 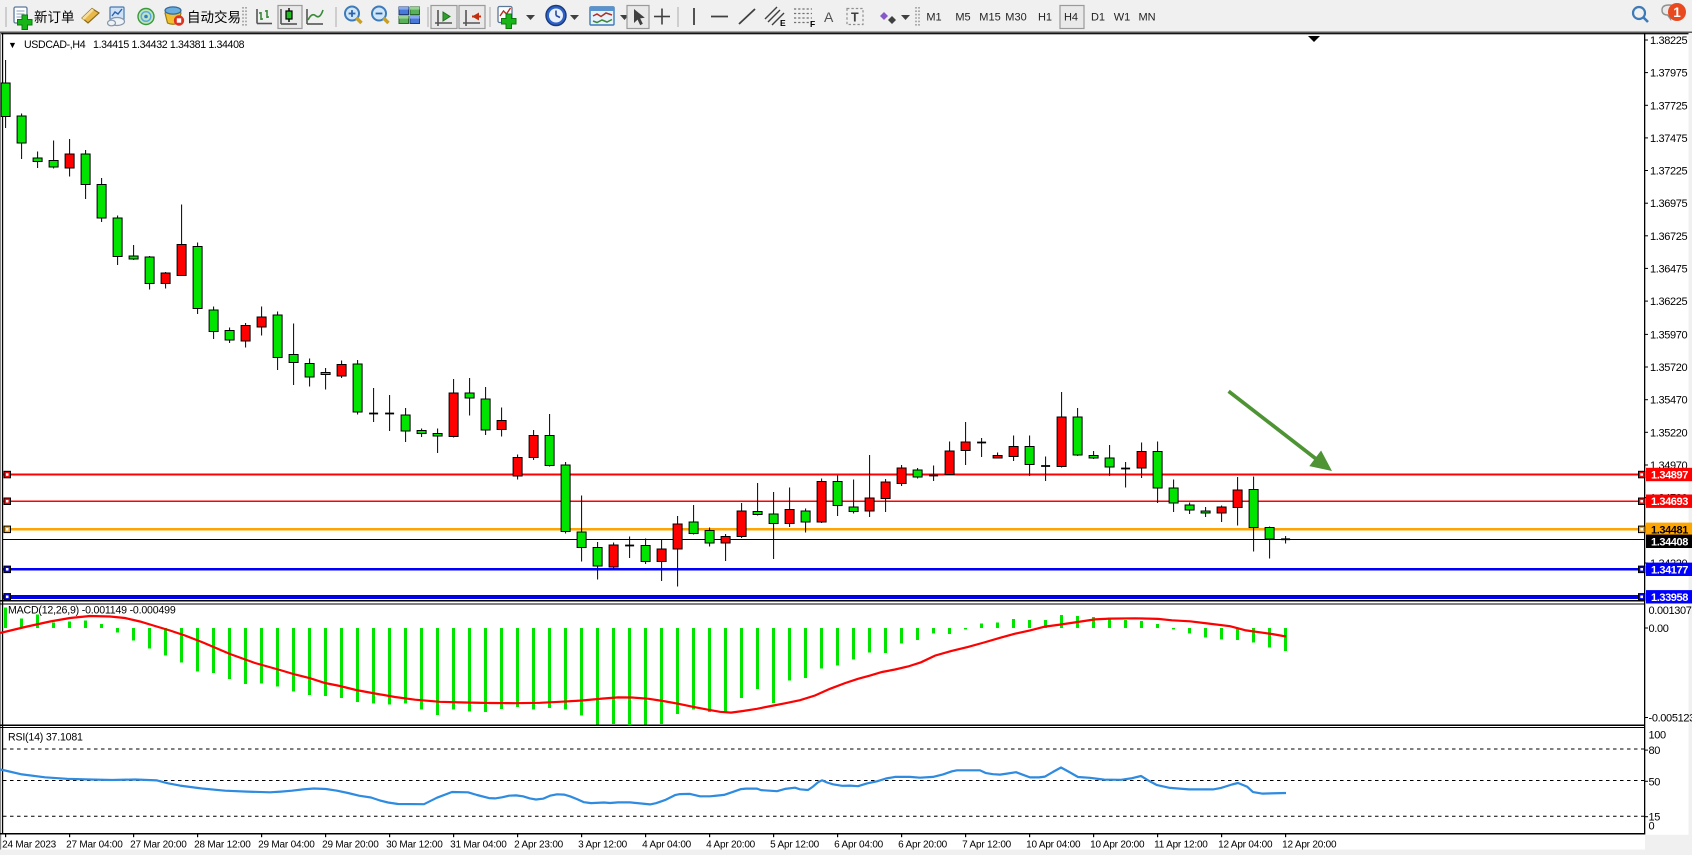 What do you see at coordinates (214, 17) in the screenshot?
I see `svg-text: 自动交易` at bounding box center [214, 17].